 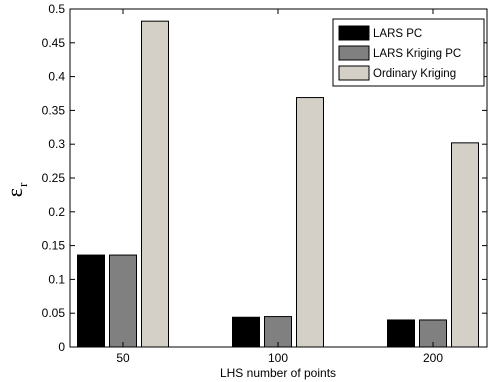 I want to click on x-tick-label: 50, so click(x=123, y=358).